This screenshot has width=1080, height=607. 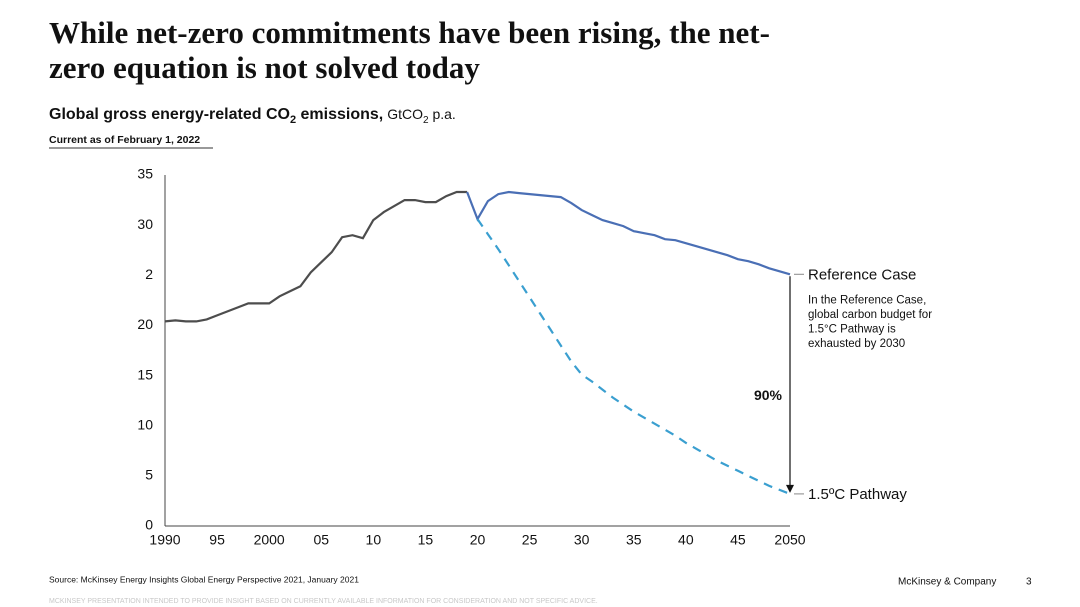 What do you see at coordinates (145, 224) in the screenshot?
I see `y-tick-label: 30` at bounding box center [145, 224].